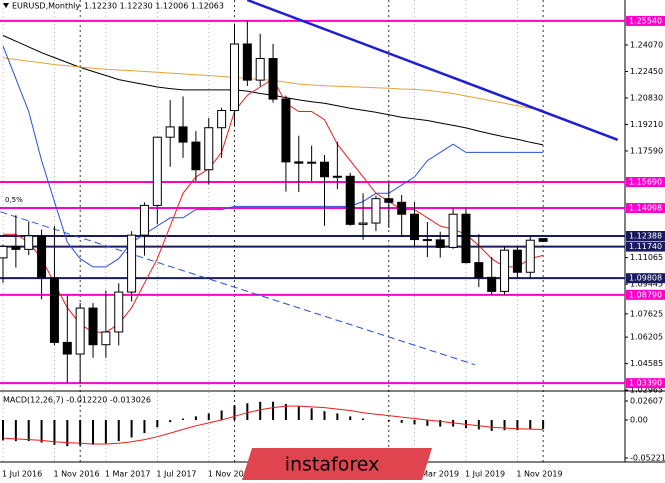 Image resolution: width=665 pixels, height=483 pixels. What do you see at coordinates (437, 474) in the screenshot?
I see `x-tick-label: 1 Mar 2019` at bounding box center [437, 474].